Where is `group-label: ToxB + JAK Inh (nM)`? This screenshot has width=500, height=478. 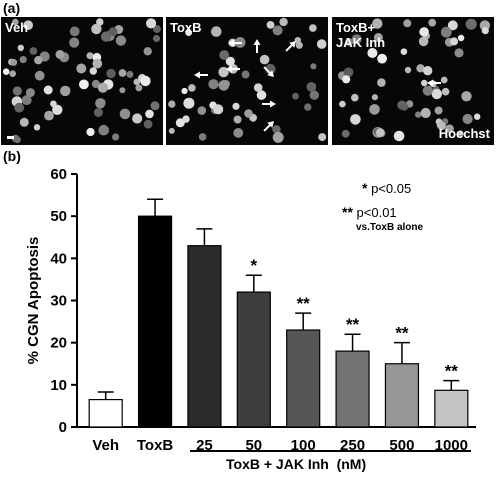
group-label: ToxB + JAK Inh (nM) is located at coordinates (296, 464).